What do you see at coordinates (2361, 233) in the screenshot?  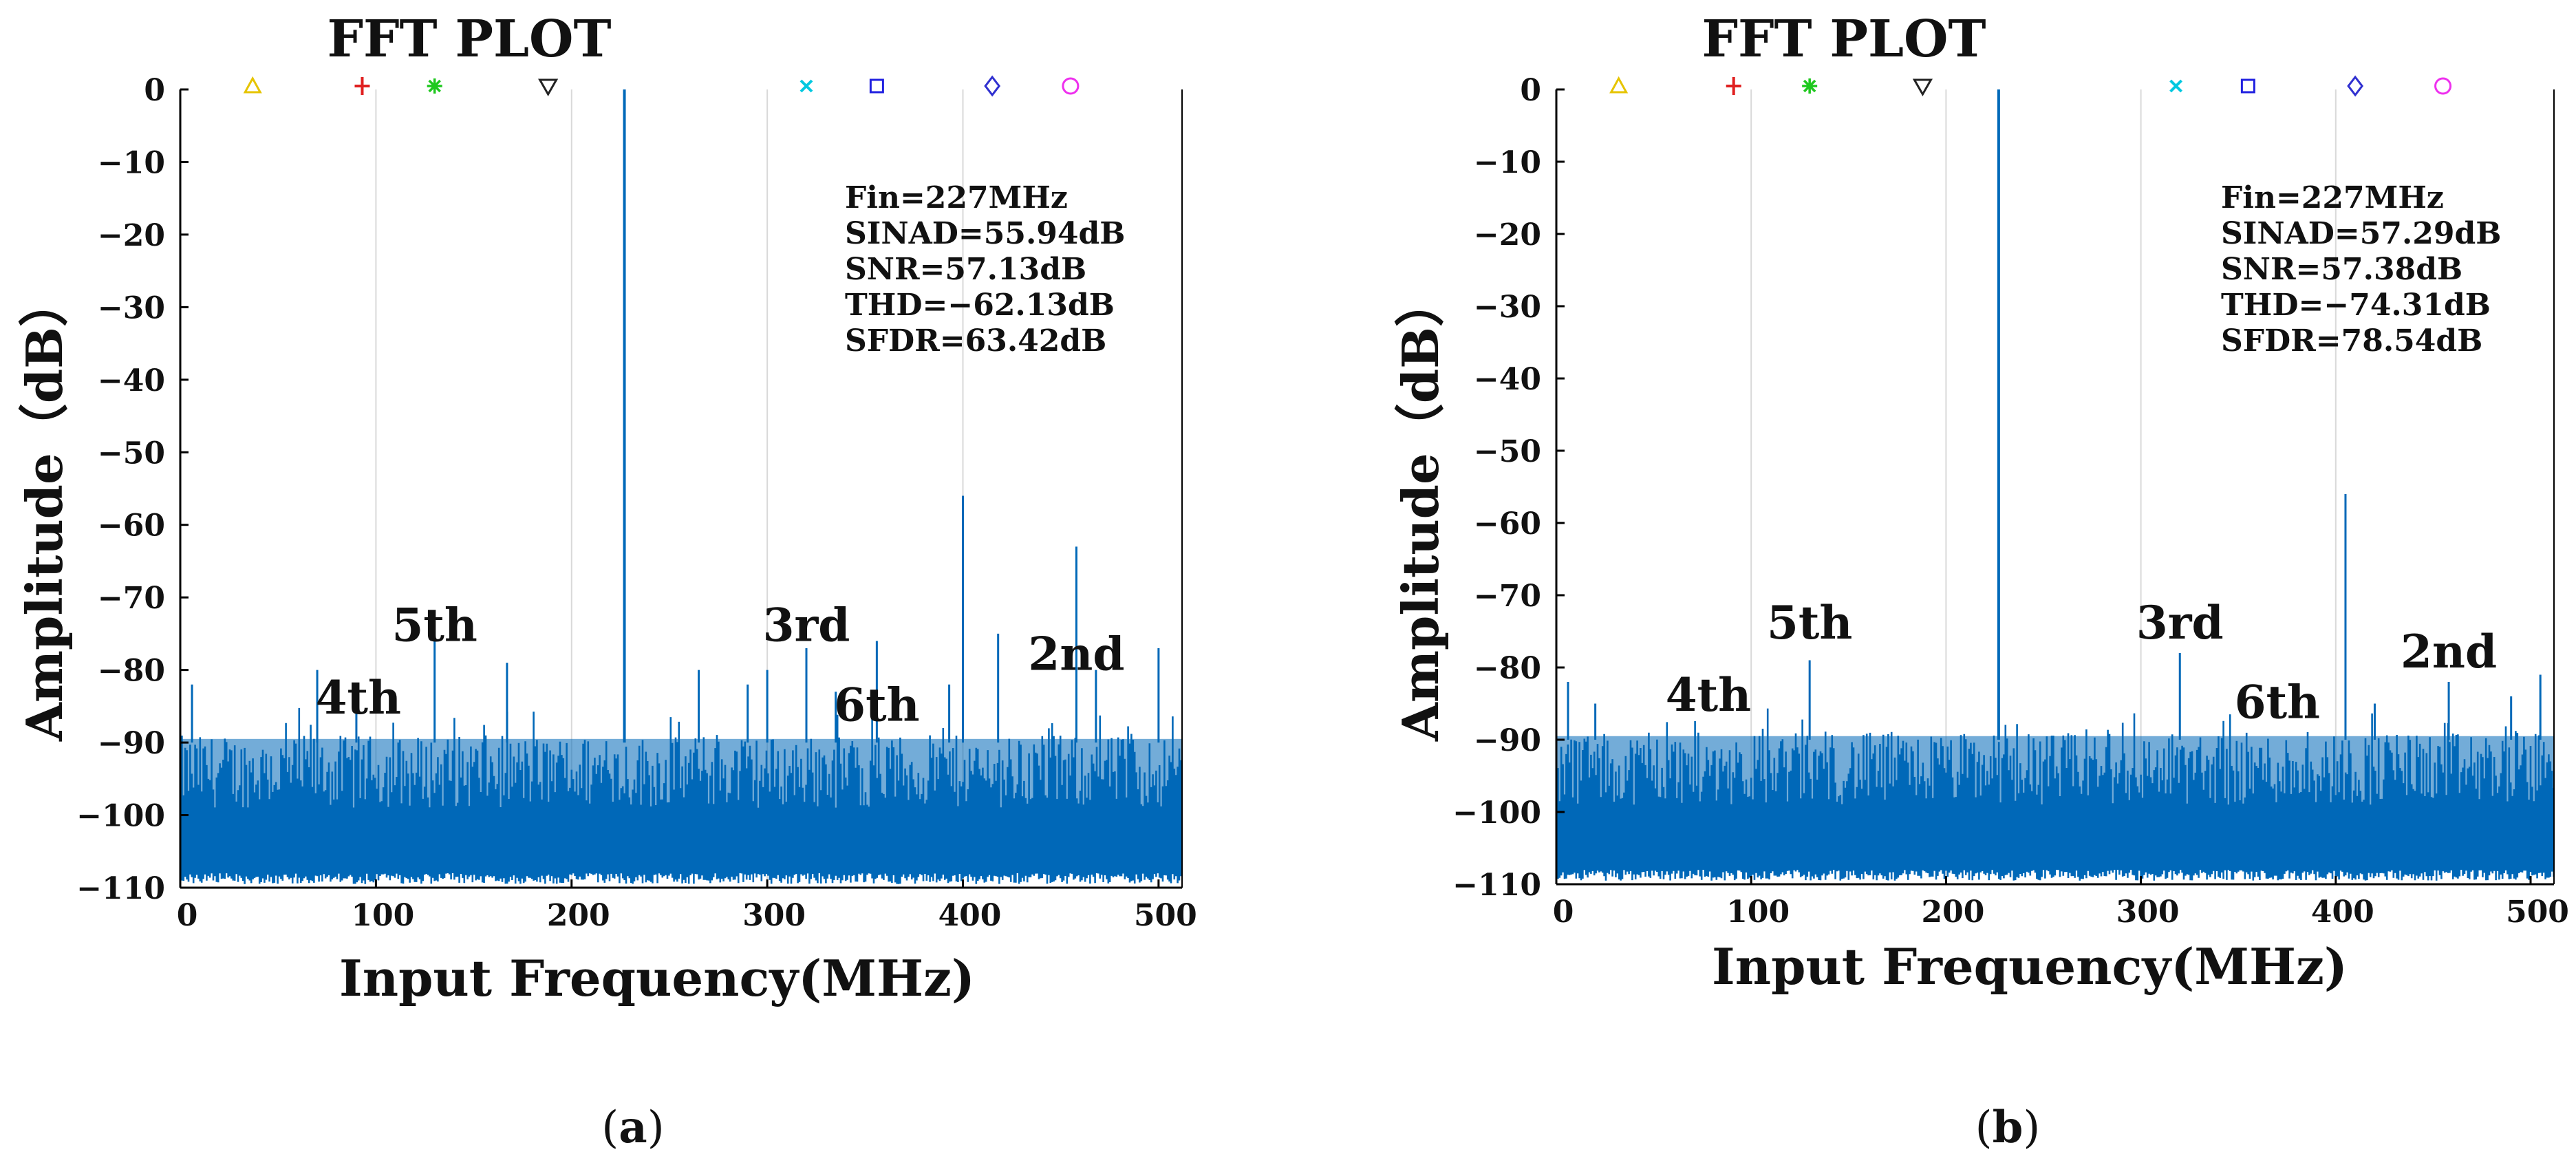 I see `stats-line: SINAD=57.29dB` at bounding box center [2361, 233].